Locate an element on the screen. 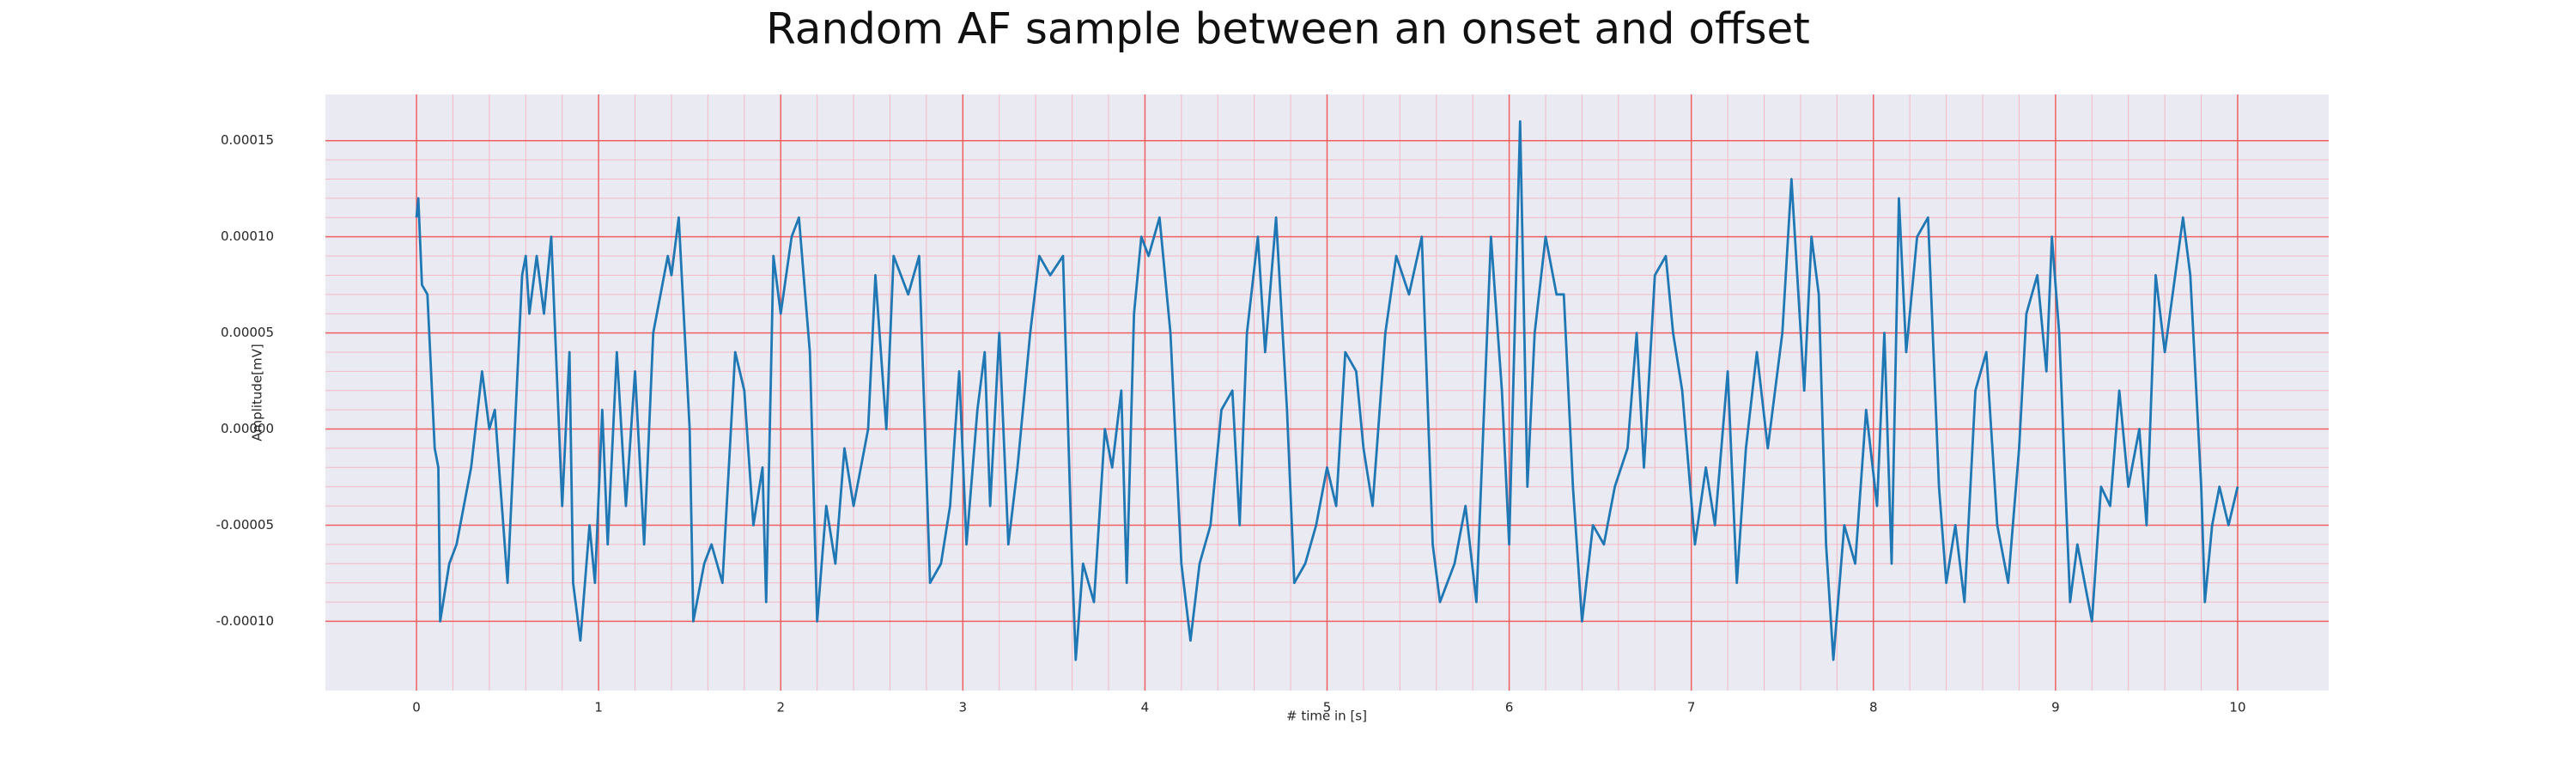 Image resolution: width=2576 pixels, height=773 pixels. y-tick-label: -0.00010 is located at coordinates (245, 621).